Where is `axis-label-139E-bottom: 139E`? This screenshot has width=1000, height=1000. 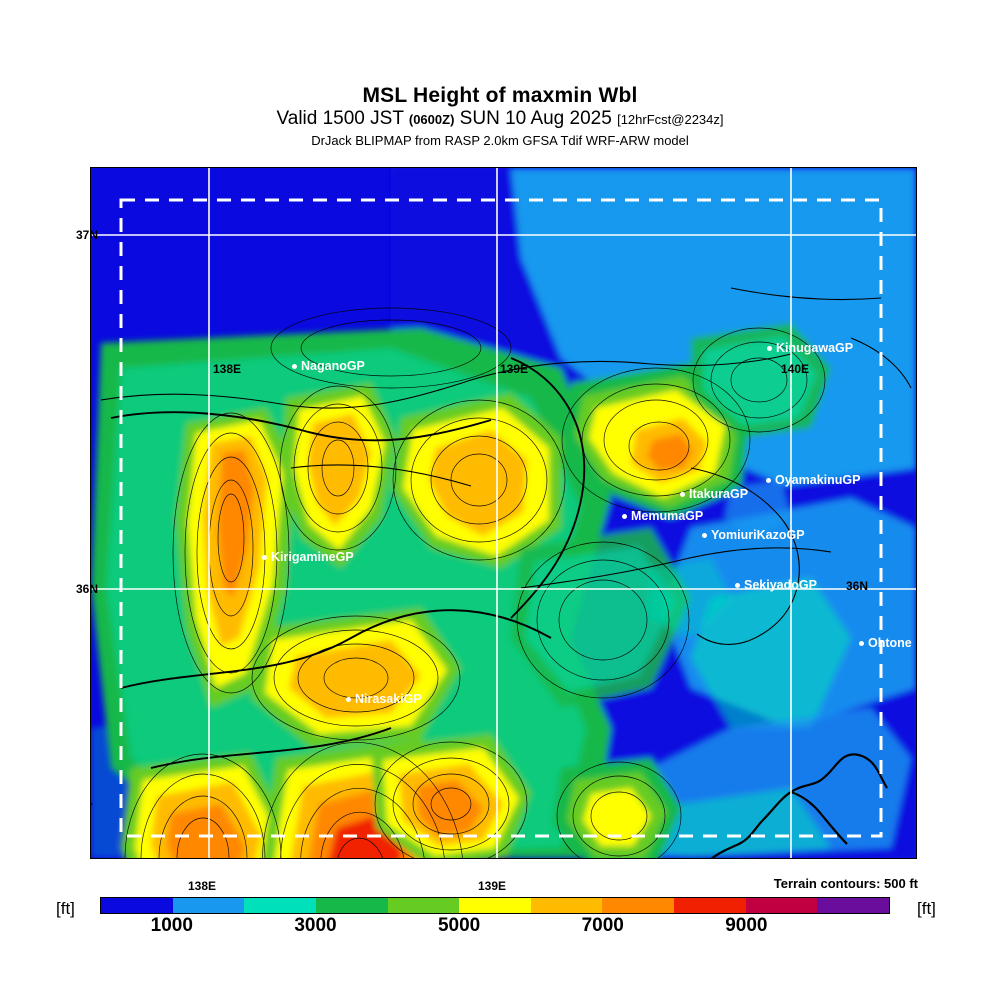 axis-label-139E-bottom: 139E is located at coordinates (492, 886).